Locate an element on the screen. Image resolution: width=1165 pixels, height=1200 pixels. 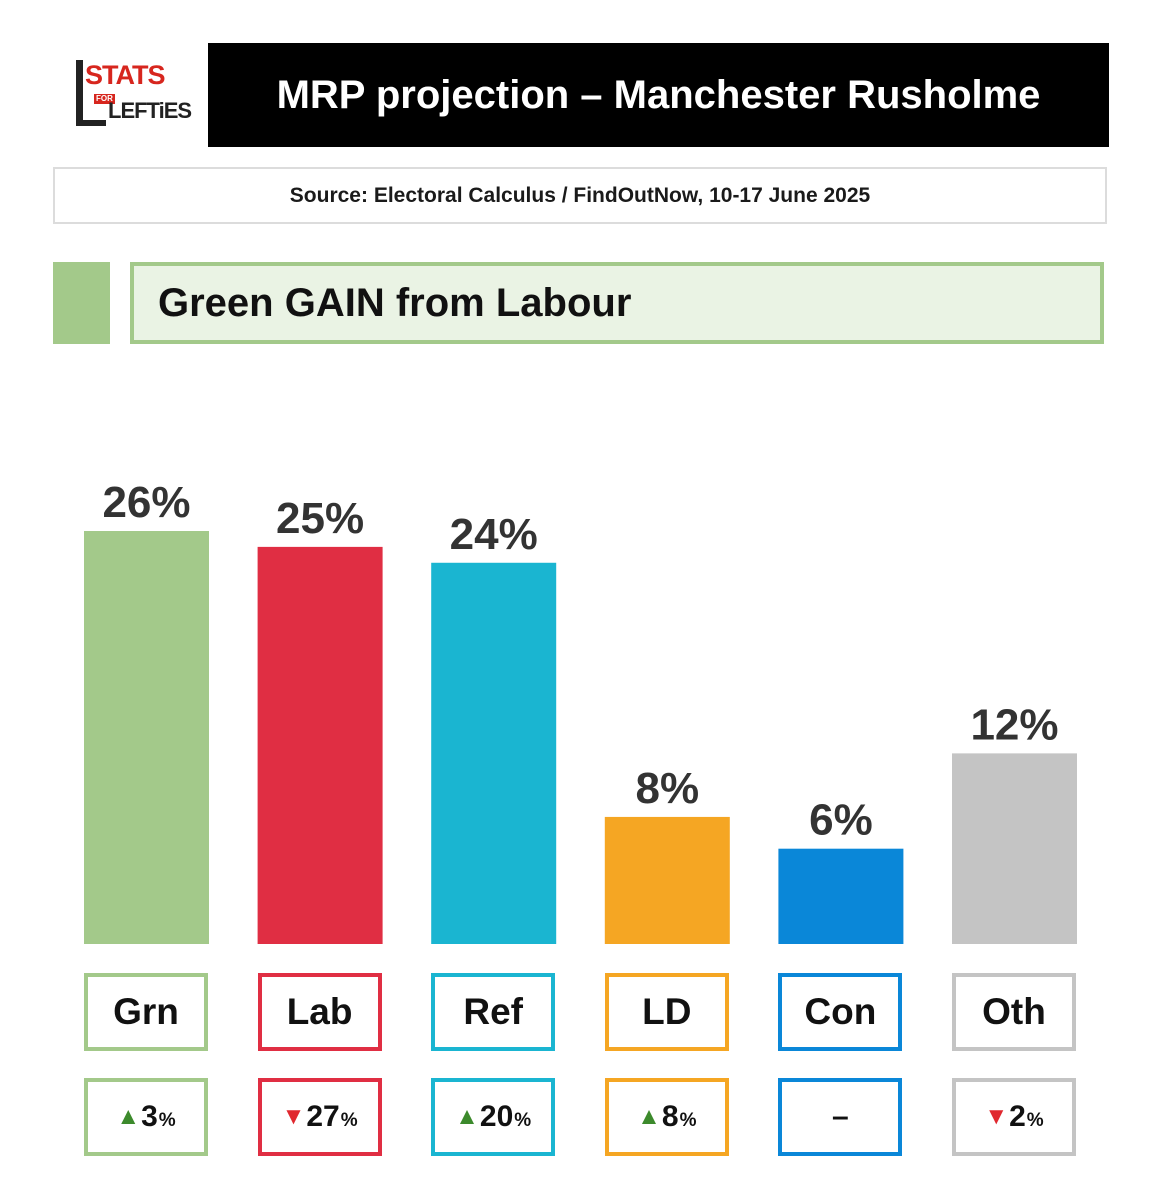
bar-ref is located at coordinates (494, 753).